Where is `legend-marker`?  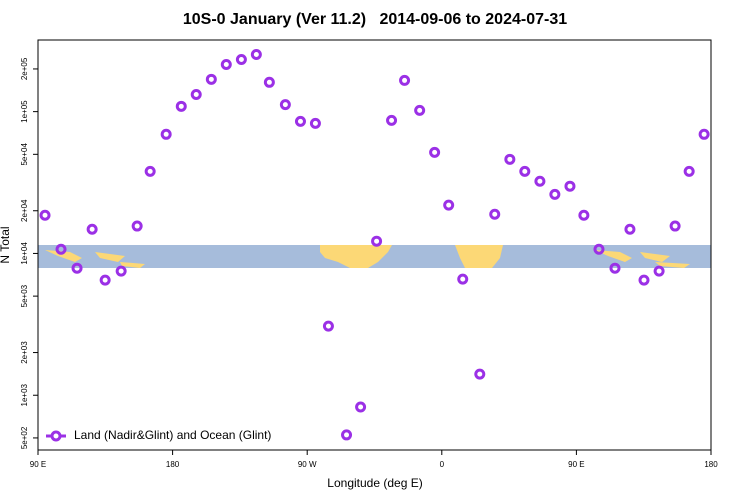 legend-marker is located at coordinates (56, 436).